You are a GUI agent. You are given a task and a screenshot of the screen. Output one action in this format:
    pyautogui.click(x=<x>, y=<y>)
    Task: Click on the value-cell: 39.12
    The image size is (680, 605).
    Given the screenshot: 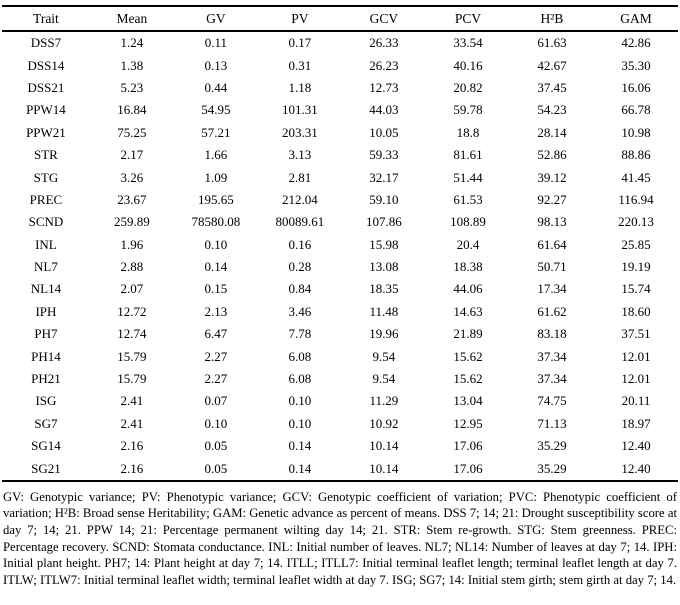 What is the action you would take?
    pyautogui.click(x=552, y=177)
    